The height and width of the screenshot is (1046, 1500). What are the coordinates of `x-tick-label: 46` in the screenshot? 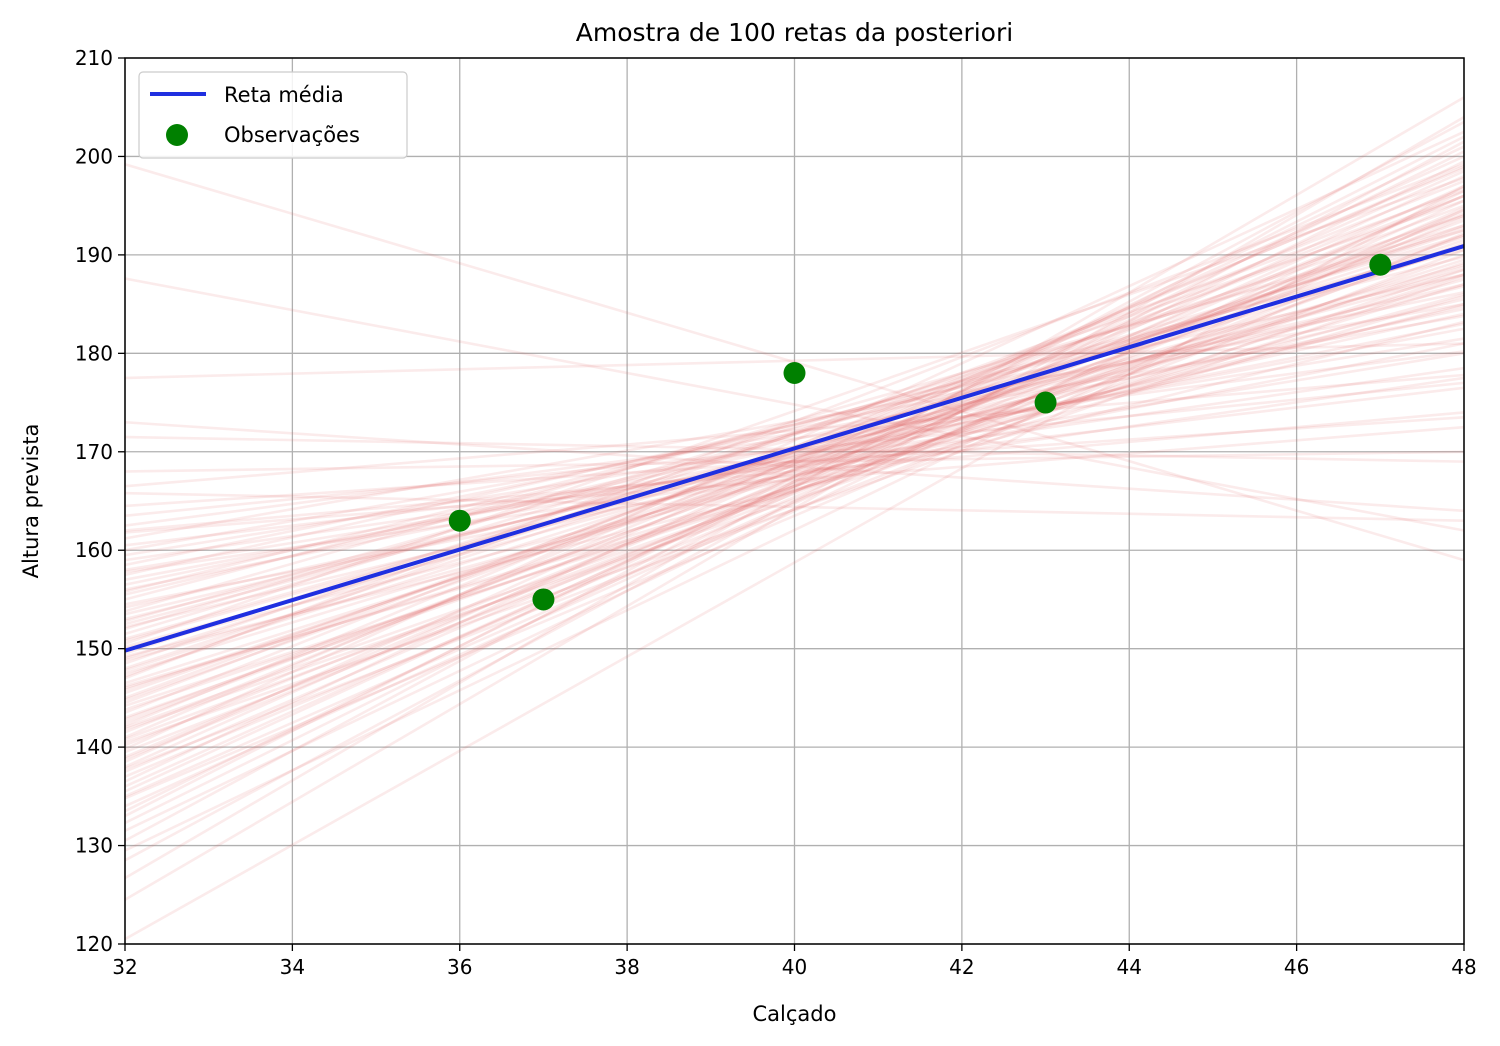 It's located at (1296, 967).